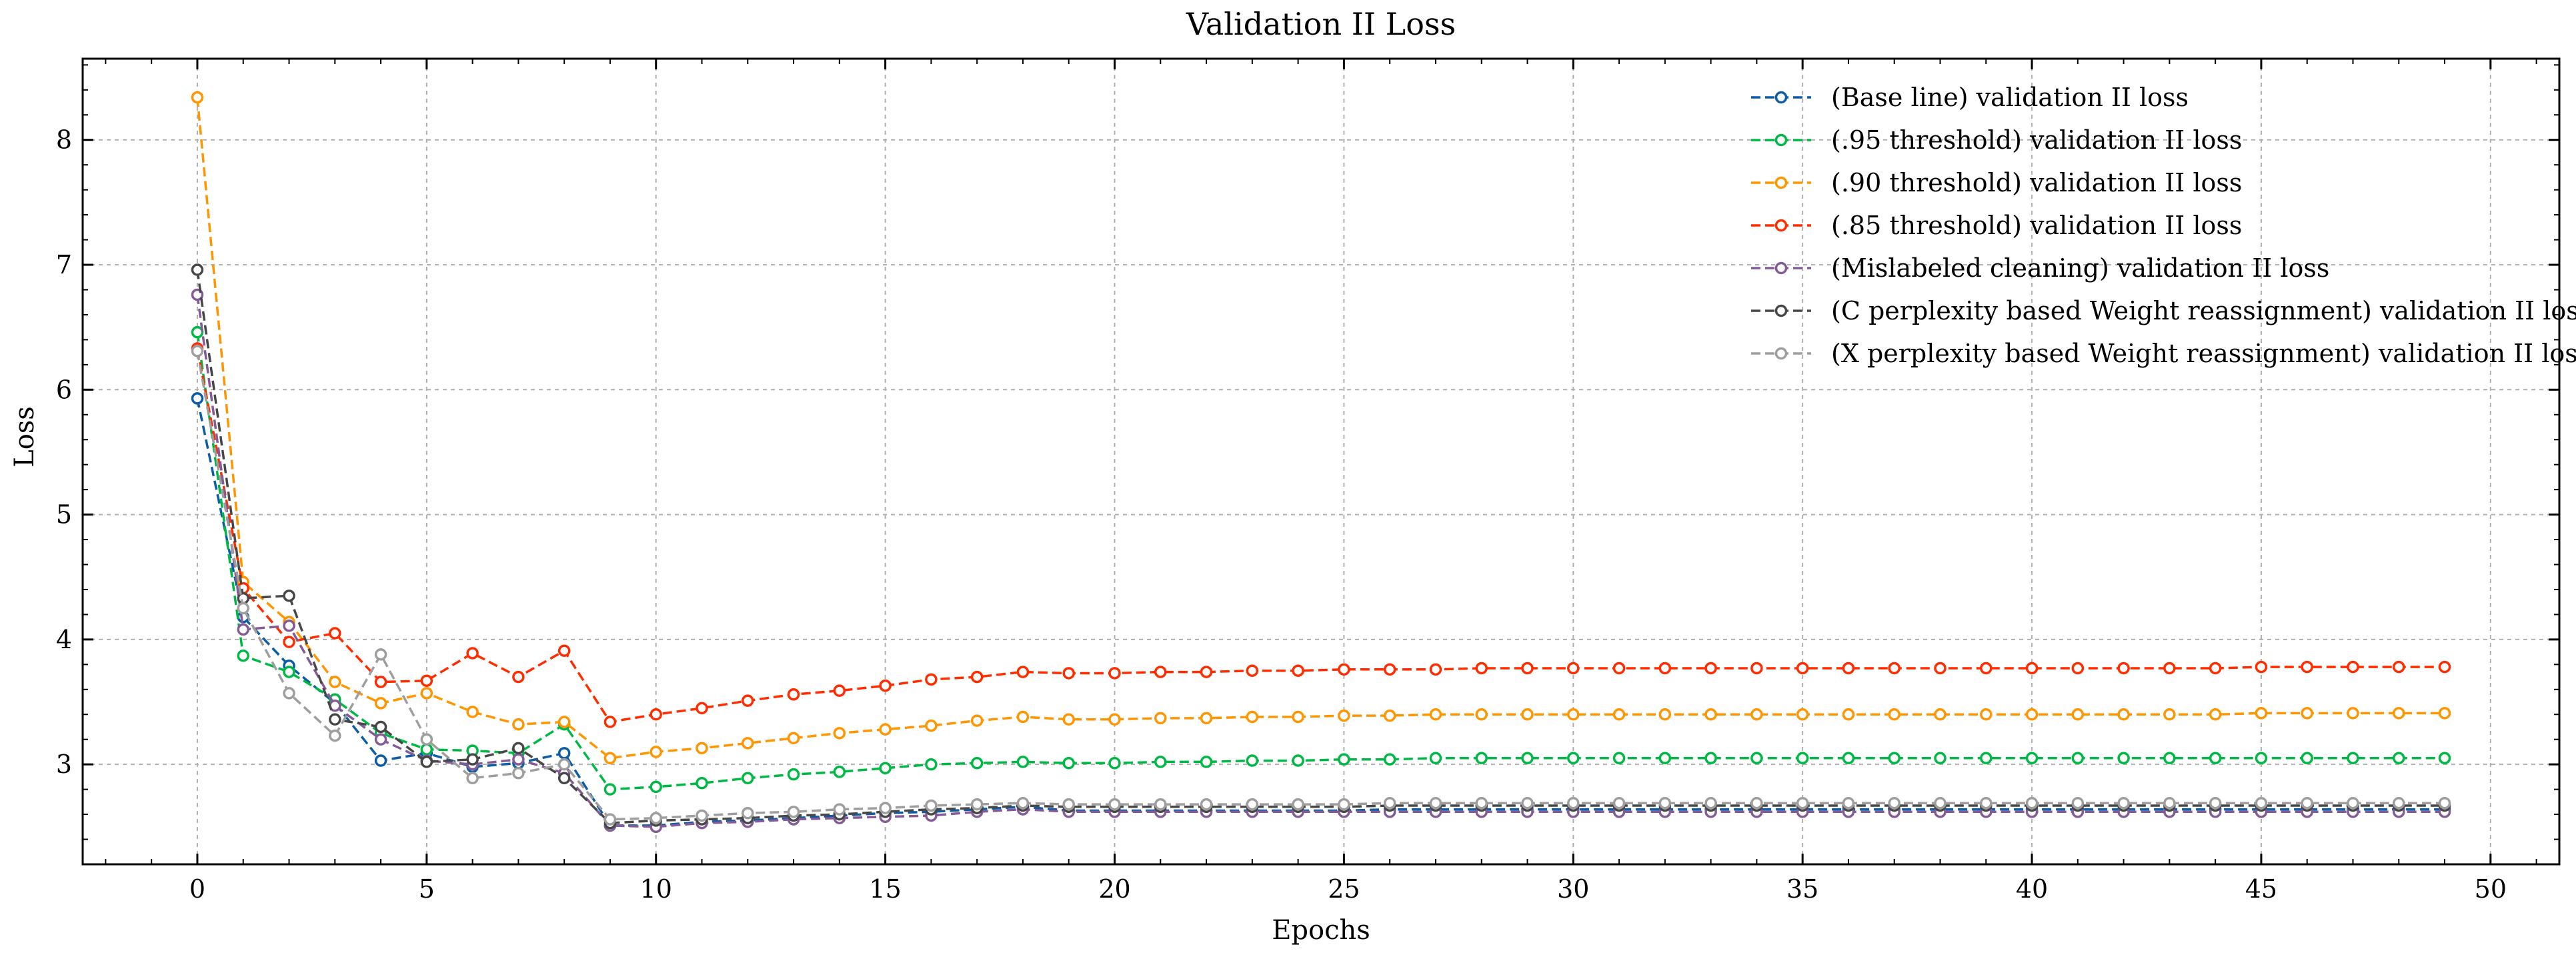 The image size is (2576, 959). What do you see at coordinates (2036, 225) in the screenshot?
I see `legend-label: (.85 threshold) validation II loss` at bounding box center [2036, 225].